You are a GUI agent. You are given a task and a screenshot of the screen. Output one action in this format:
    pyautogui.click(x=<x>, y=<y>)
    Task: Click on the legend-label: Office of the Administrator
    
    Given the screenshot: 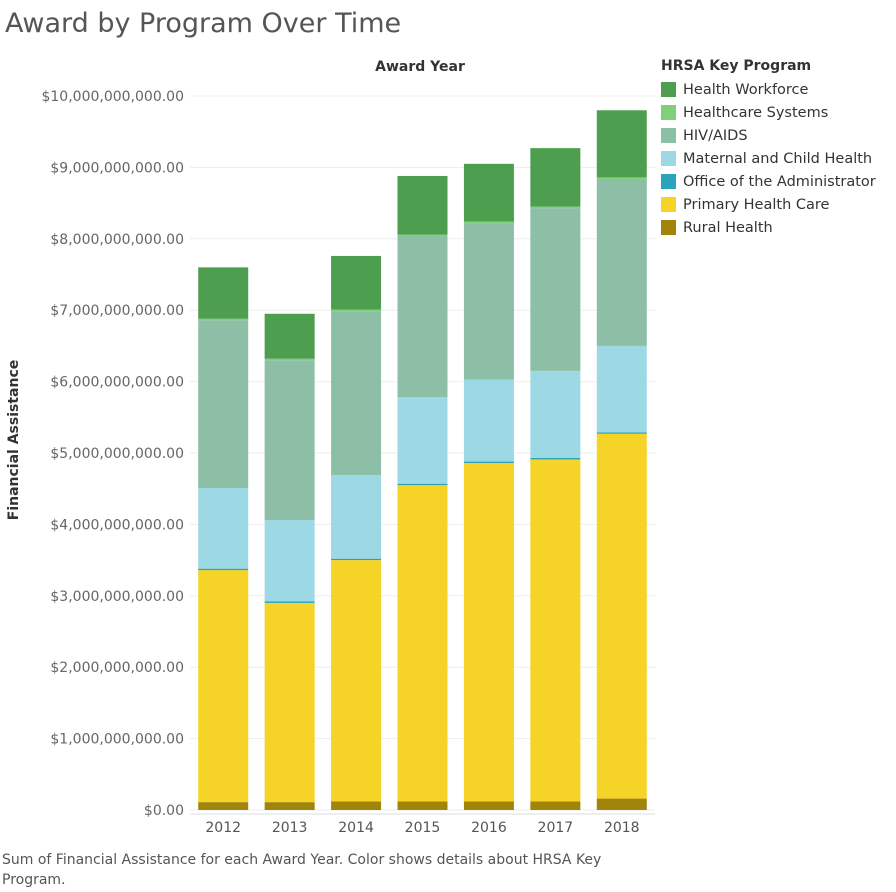 What is the action you would take?
    pyautogui.click(x=779, y=181)
    